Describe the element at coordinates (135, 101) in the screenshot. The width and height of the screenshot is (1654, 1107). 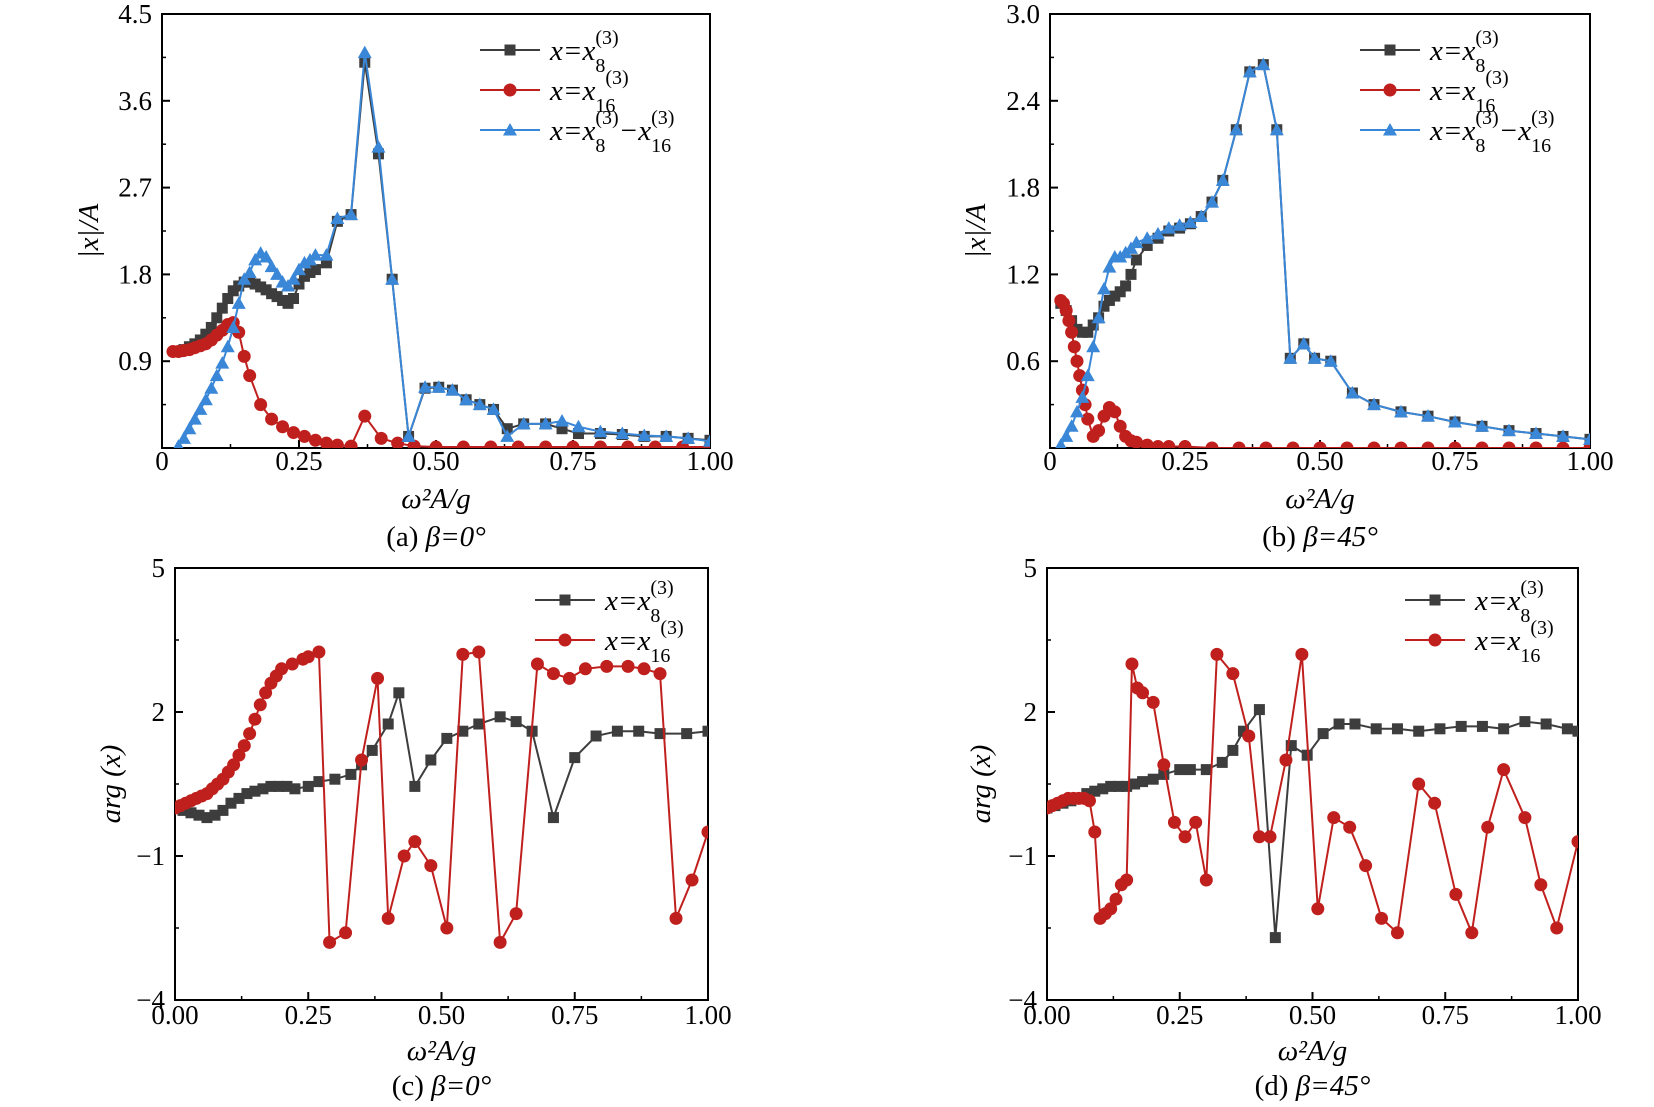
I see `y-tick-label: 3.6` at that location.